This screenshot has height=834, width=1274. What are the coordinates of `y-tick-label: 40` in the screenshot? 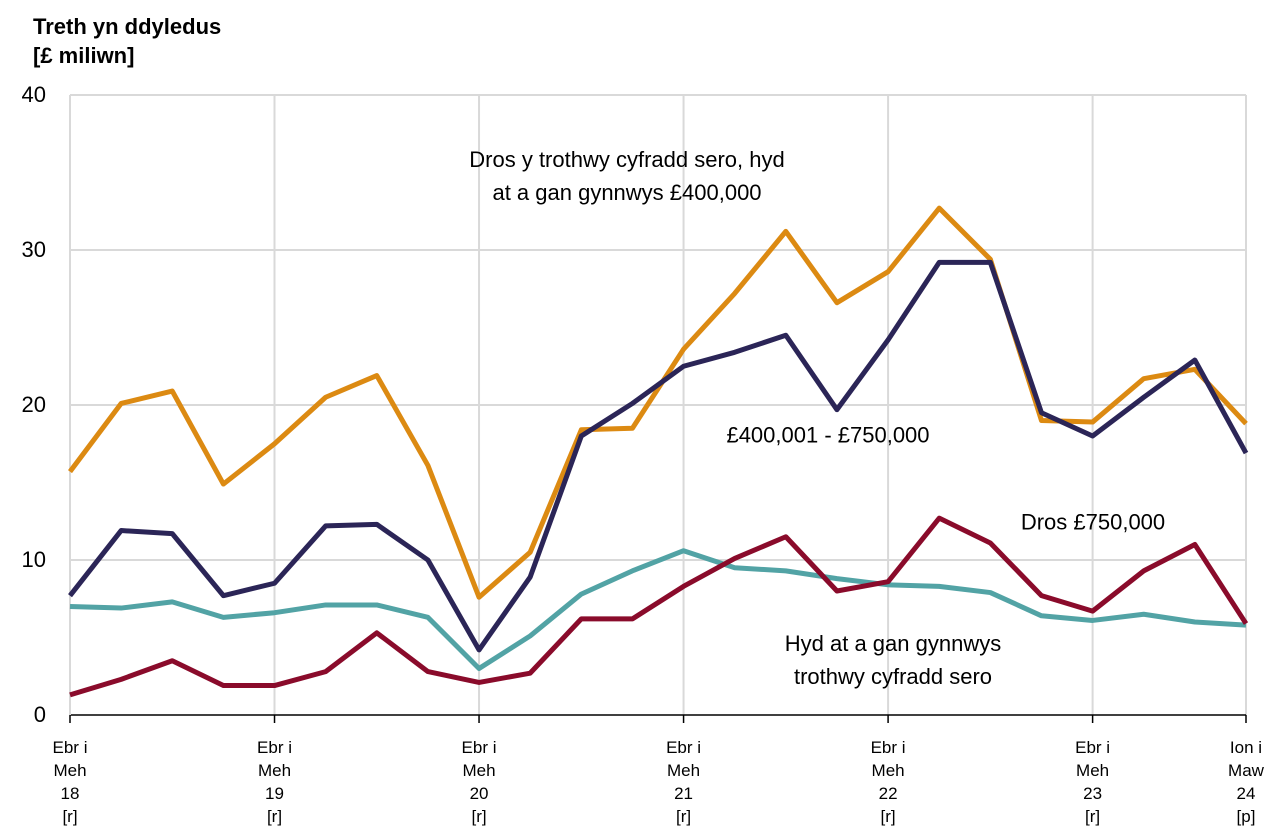 It's located at (33, 94).